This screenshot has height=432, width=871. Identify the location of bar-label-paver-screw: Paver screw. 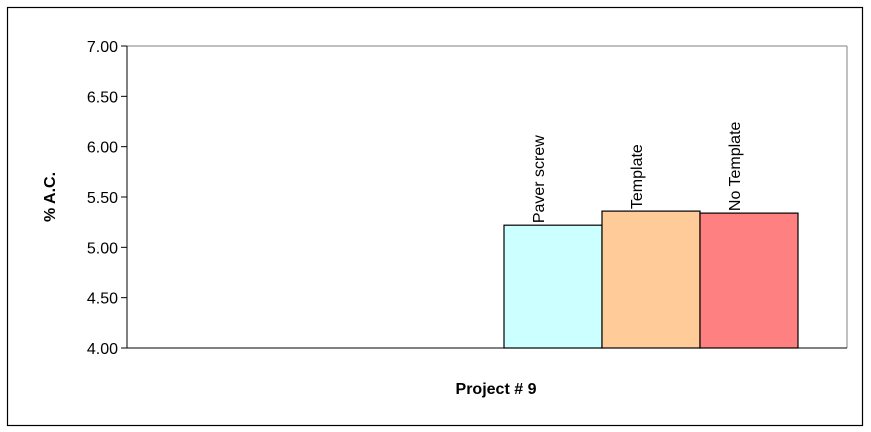
(539, 179).